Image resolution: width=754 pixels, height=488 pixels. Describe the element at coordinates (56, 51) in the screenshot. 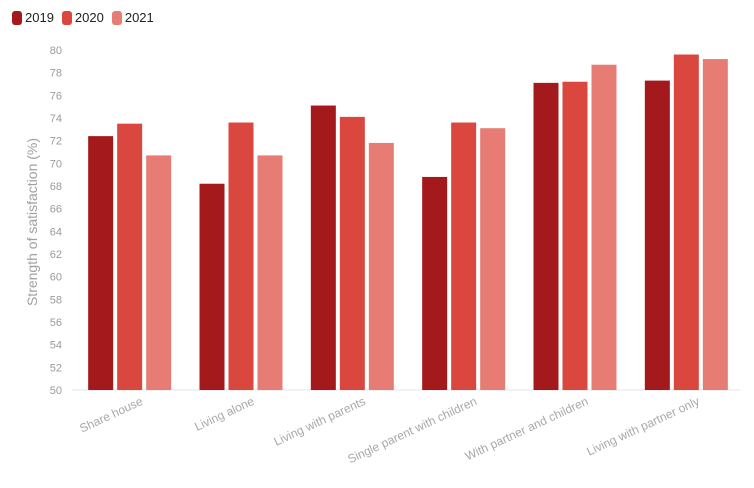

I see `y-tick-label: 80` at that location.